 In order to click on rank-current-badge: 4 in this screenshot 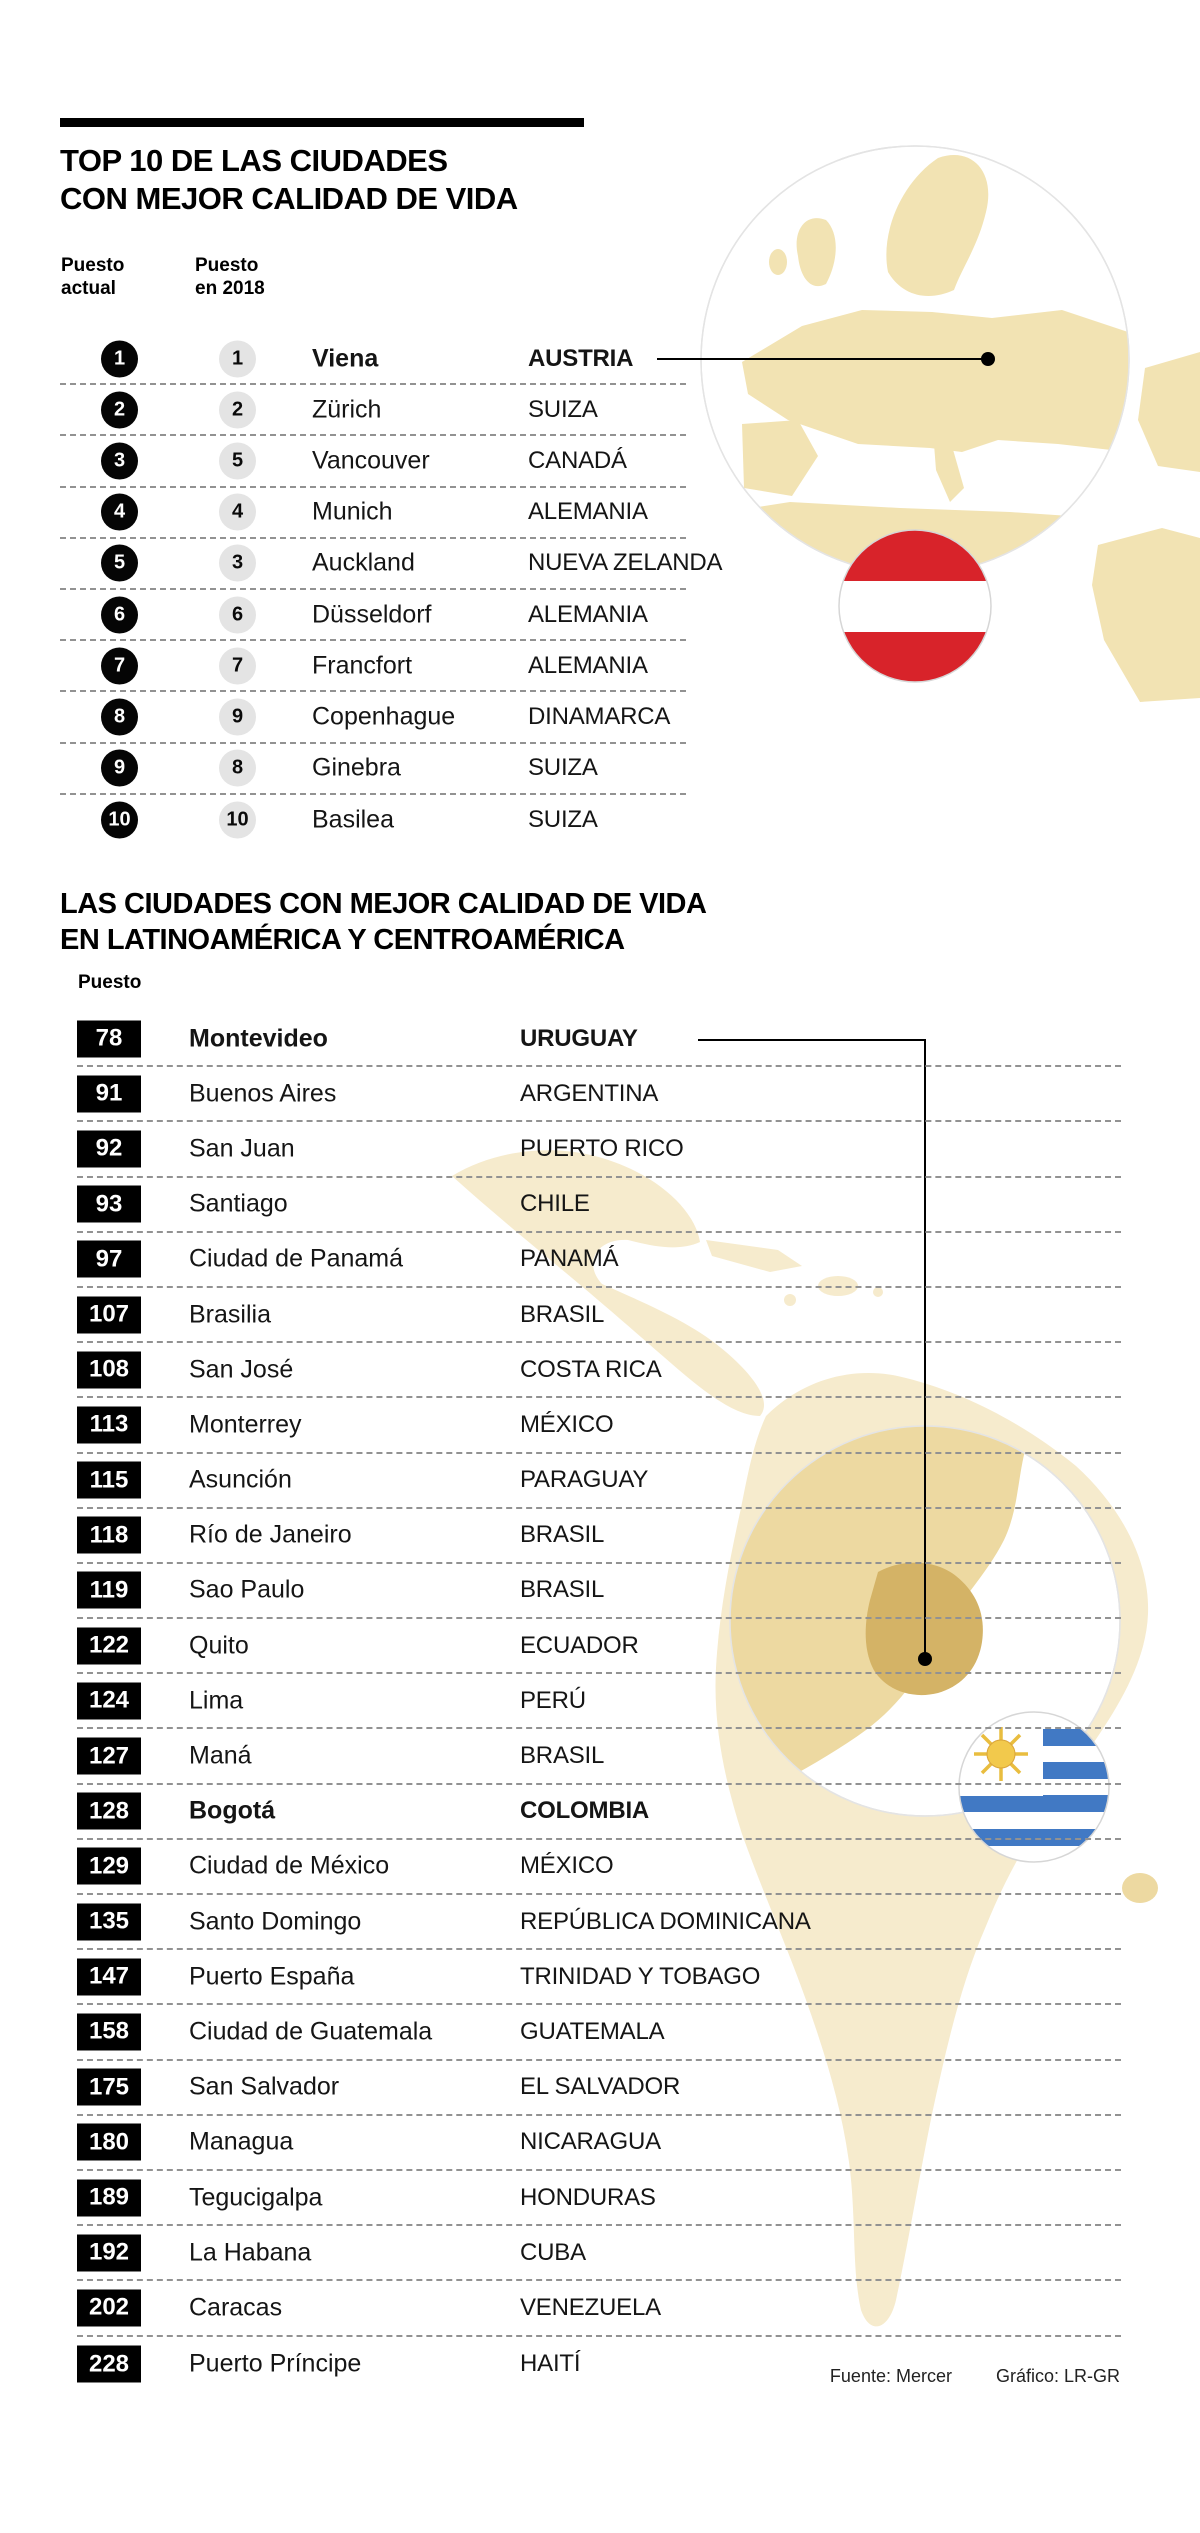, I will do `click(119, 512)`.